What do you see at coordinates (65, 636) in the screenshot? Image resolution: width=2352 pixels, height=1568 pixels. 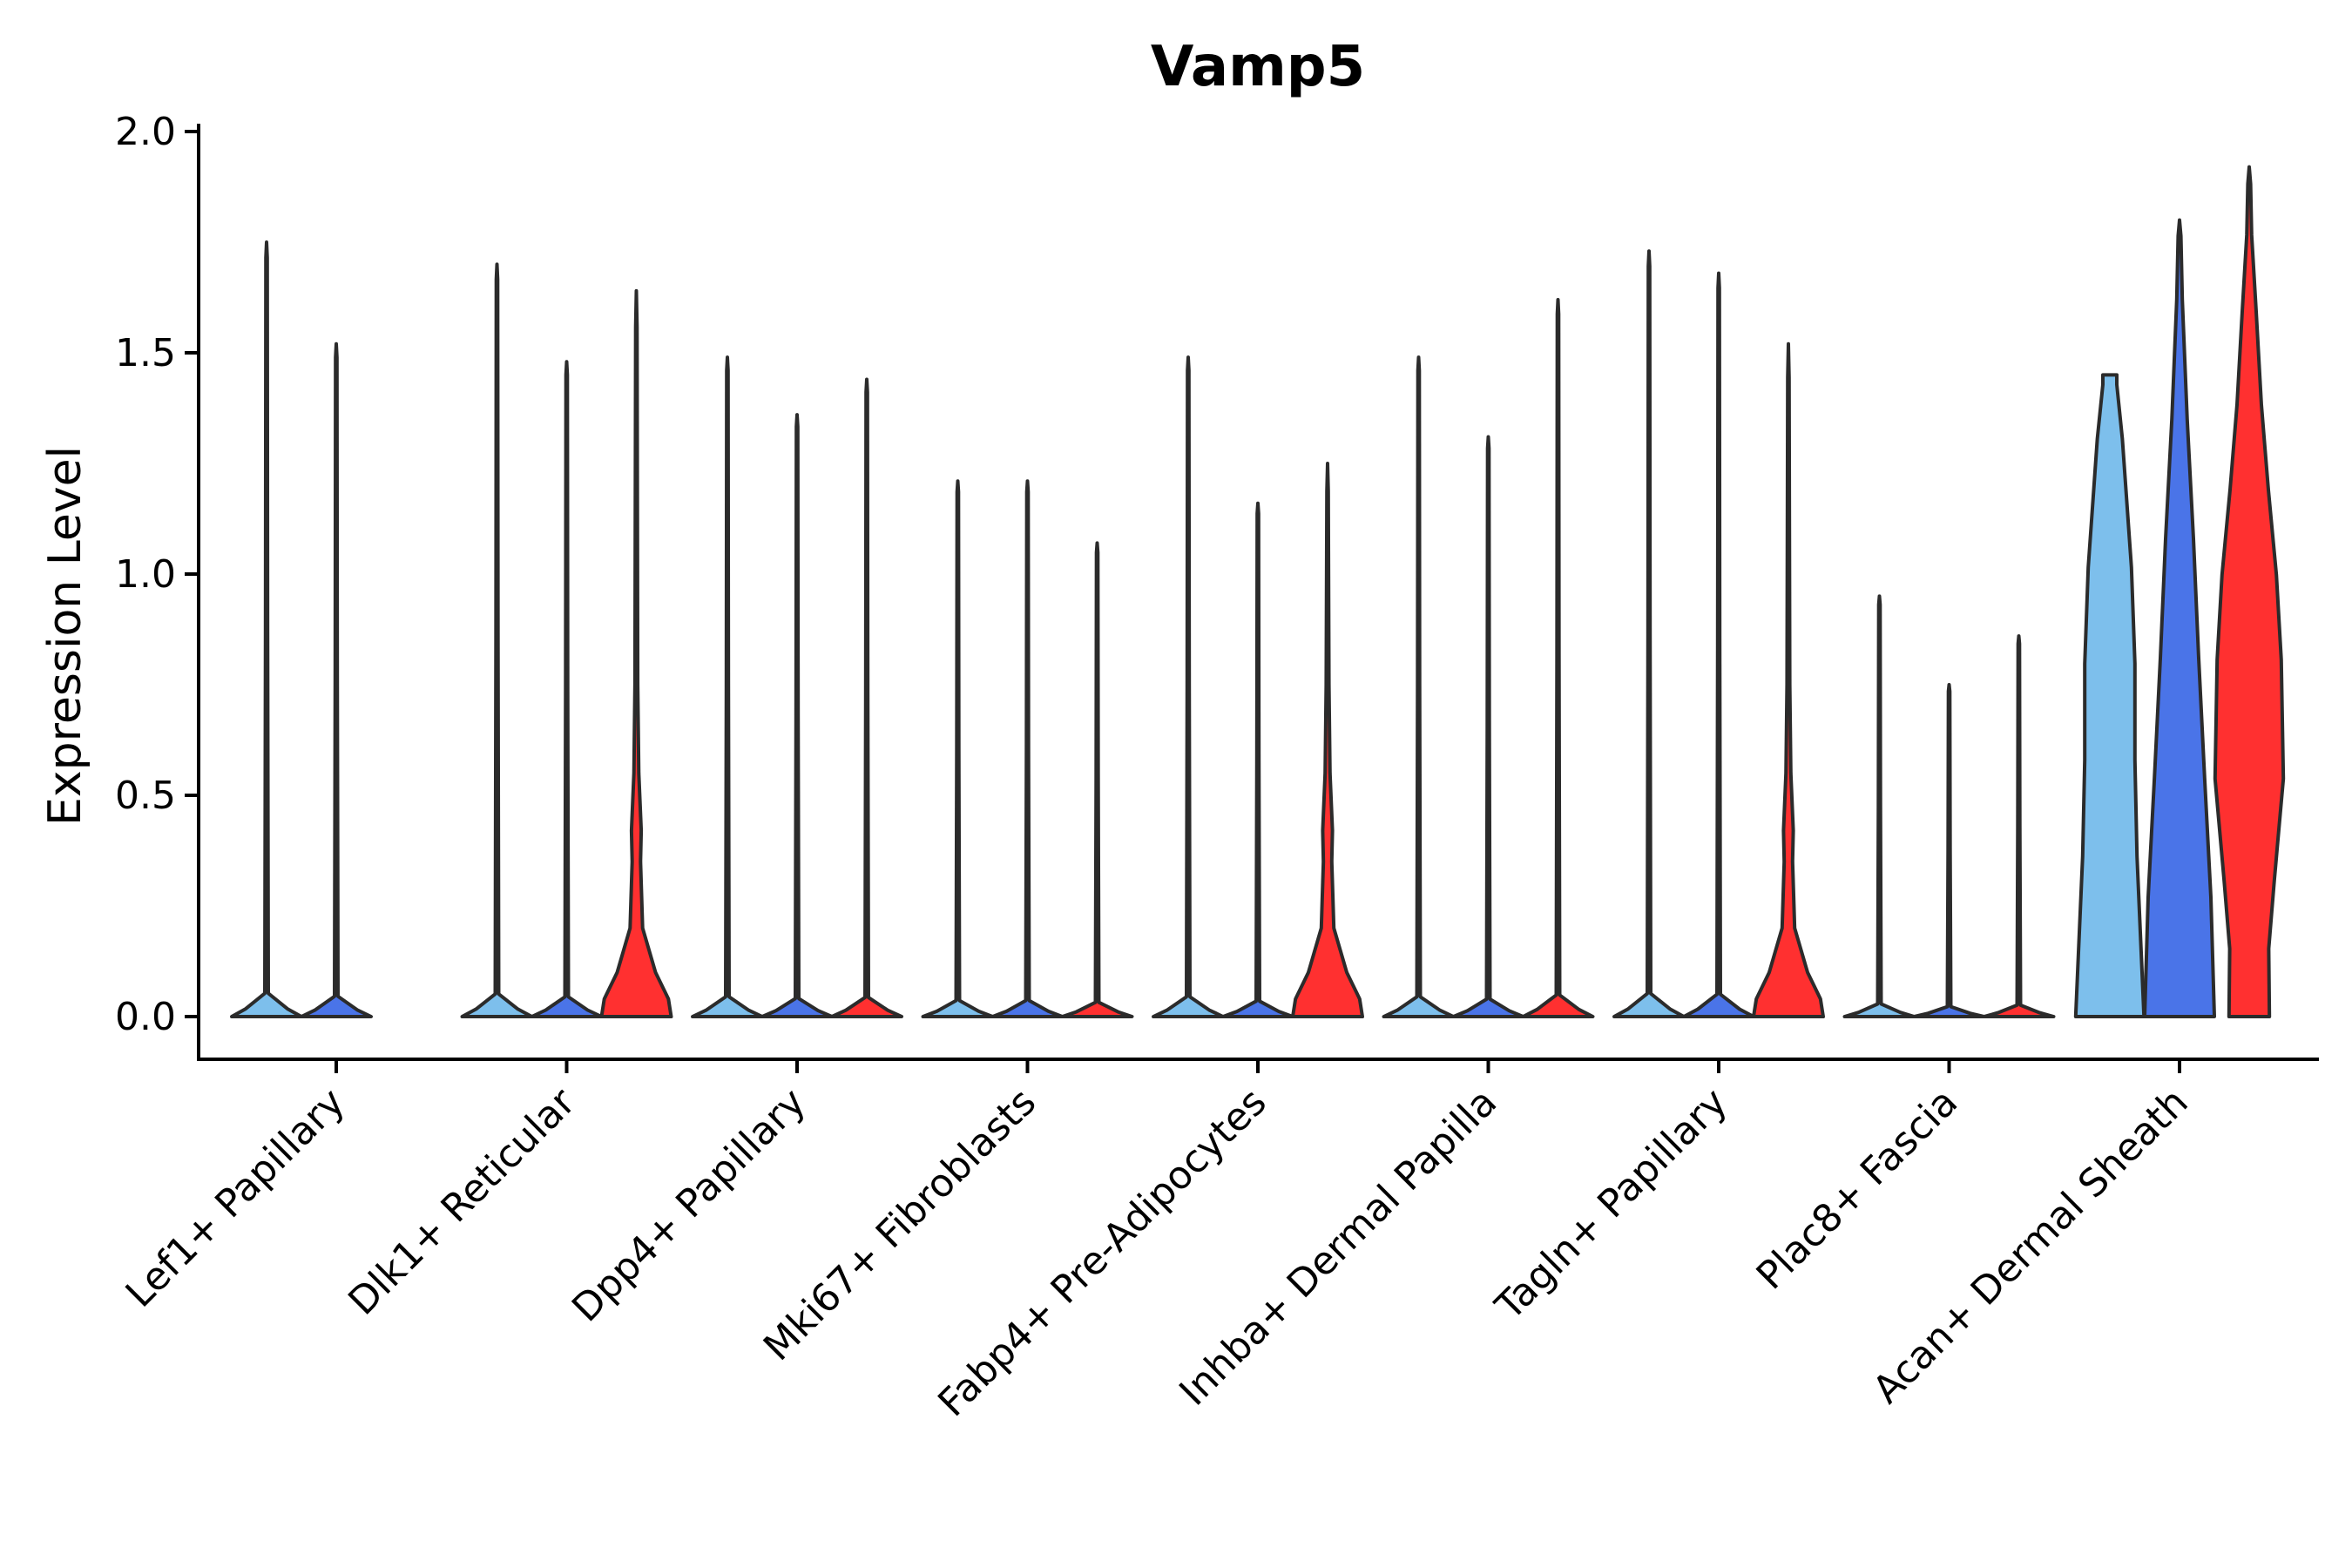 I see `y-axis-title: Expression Level` at bounding box center [65, 636].